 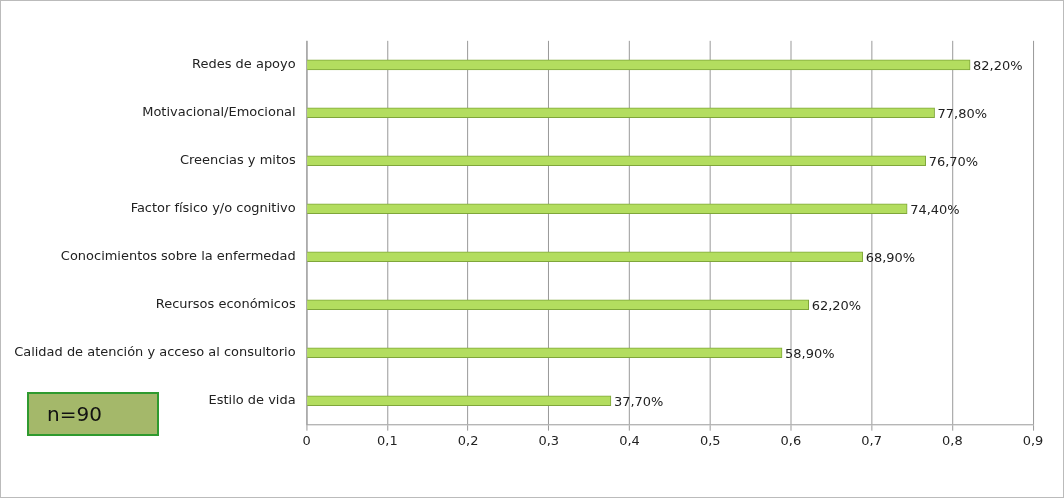 What do you see at coordinates (953, 162) in the screenshot?
I see `data-label: 76,70%` at bounding box center [953, 162].